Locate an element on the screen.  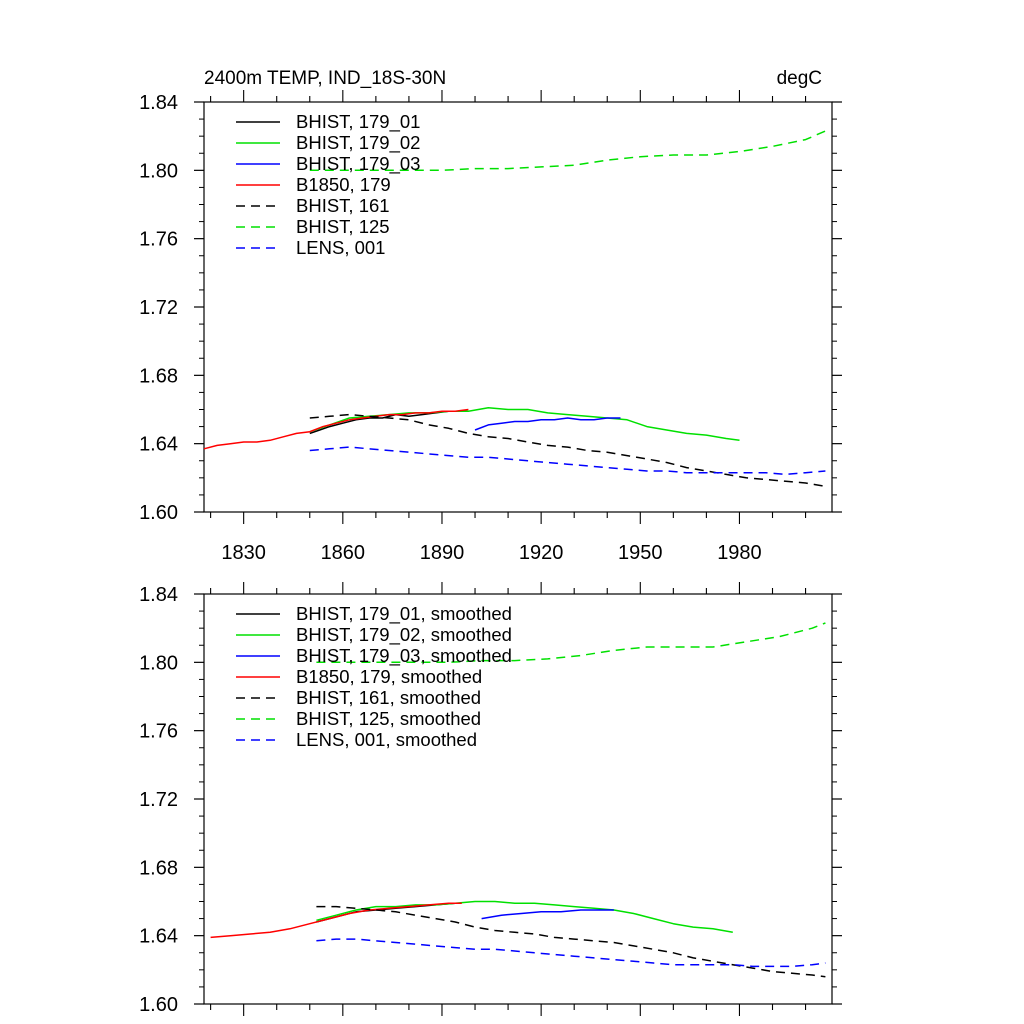
chart-title: 2400m TEMP, IND_18S-30N is located at coordinates (325, 78).